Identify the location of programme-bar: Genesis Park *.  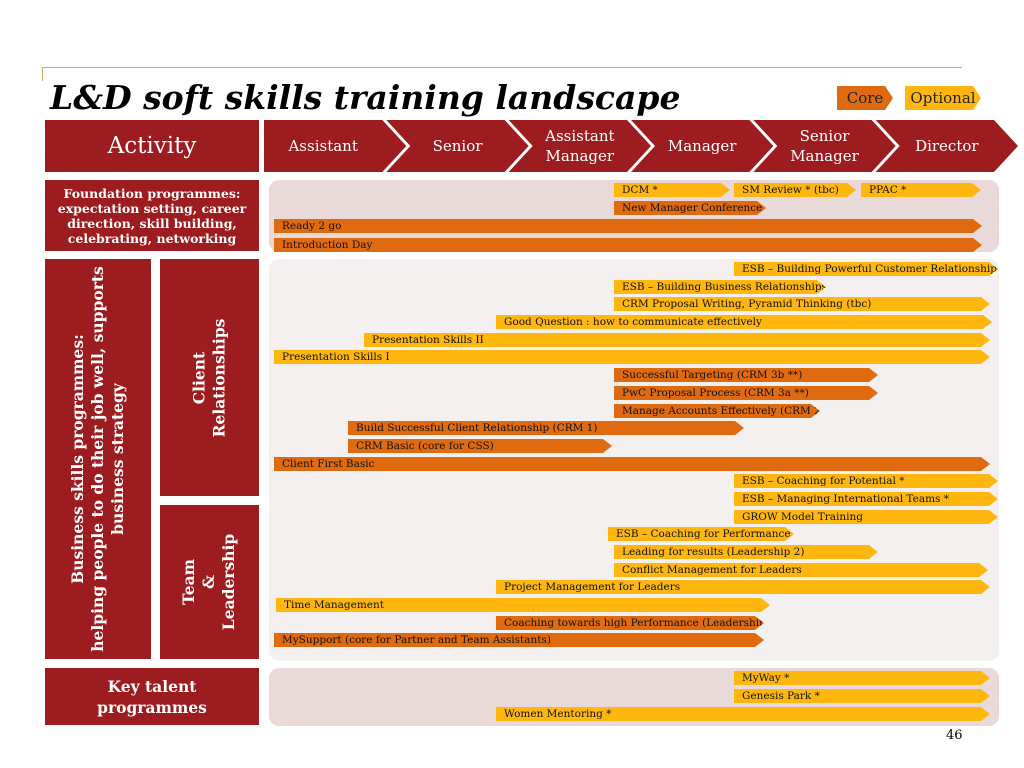
(862, 696).